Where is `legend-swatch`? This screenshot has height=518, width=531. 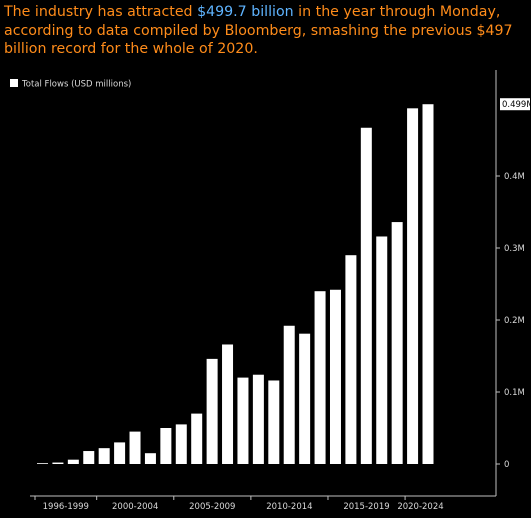 legend-swatch is located at coordinates (14, 83).